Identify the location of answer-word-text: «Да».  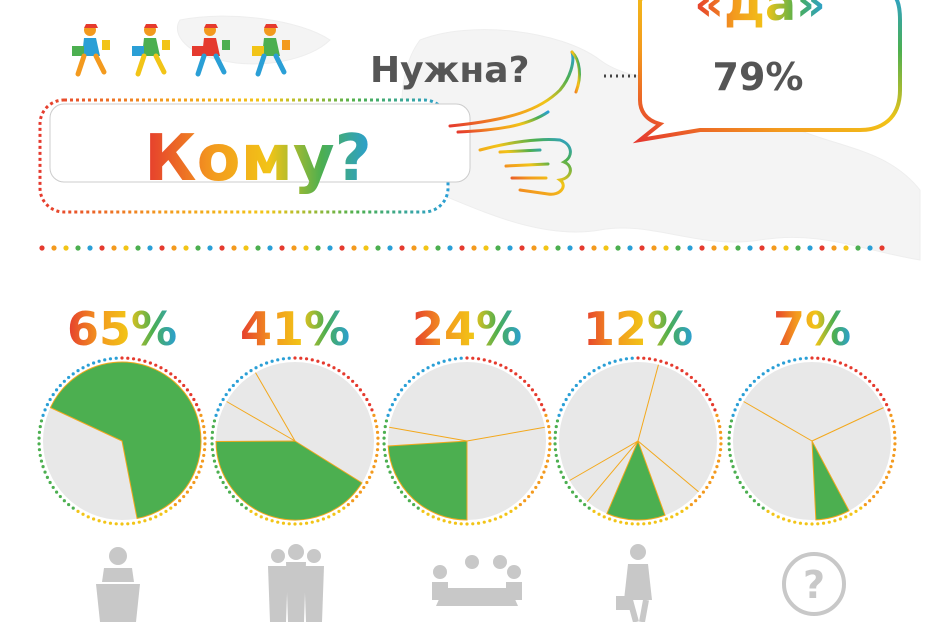
(759, 15).